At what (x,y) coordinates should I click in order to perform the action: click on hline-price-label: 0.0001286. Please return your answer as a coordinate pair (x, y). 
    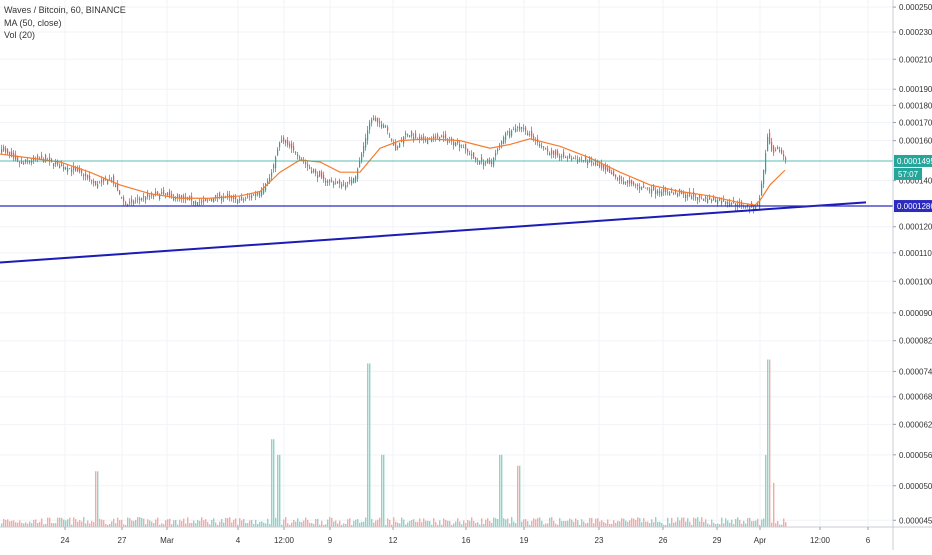
    Looking at the image, I should click on (914, 206).